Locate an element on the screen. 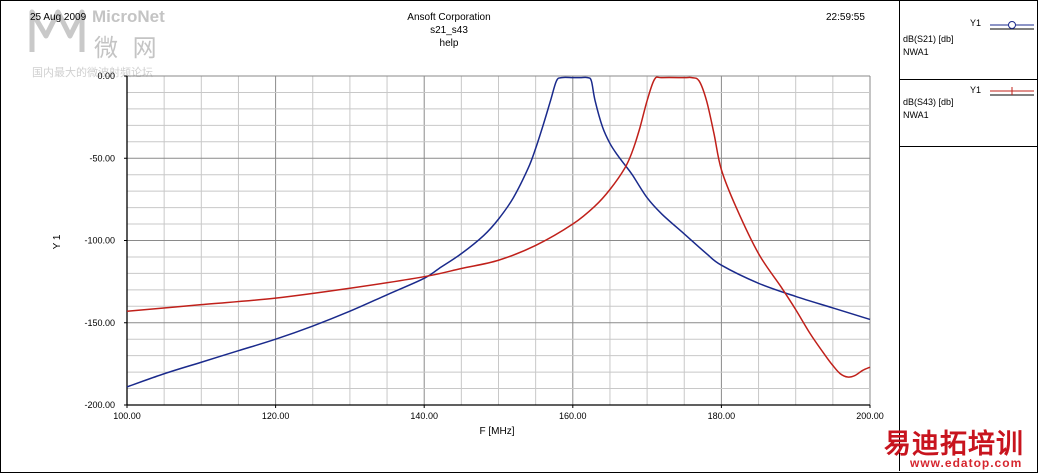 The image size is (1038, 473). x-tick-label: 200.00 is located at coordinates (870, 416).